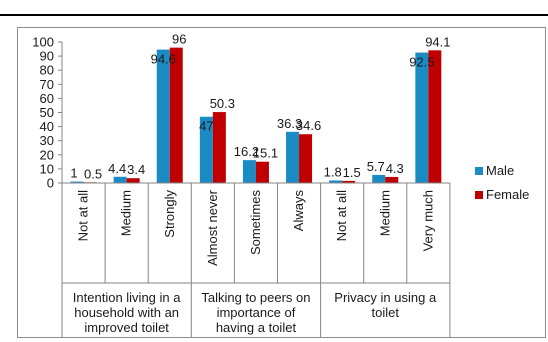 Image resolution: width=548 pixels, height=342 pixels. I want to click on category-label: Very much, so click(427, 220).